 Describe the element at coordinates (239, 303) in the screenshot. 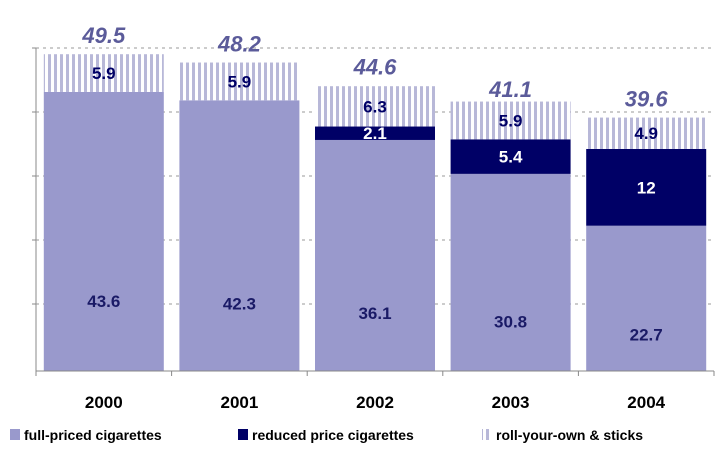

I see `data-label: 42.3` at that location.